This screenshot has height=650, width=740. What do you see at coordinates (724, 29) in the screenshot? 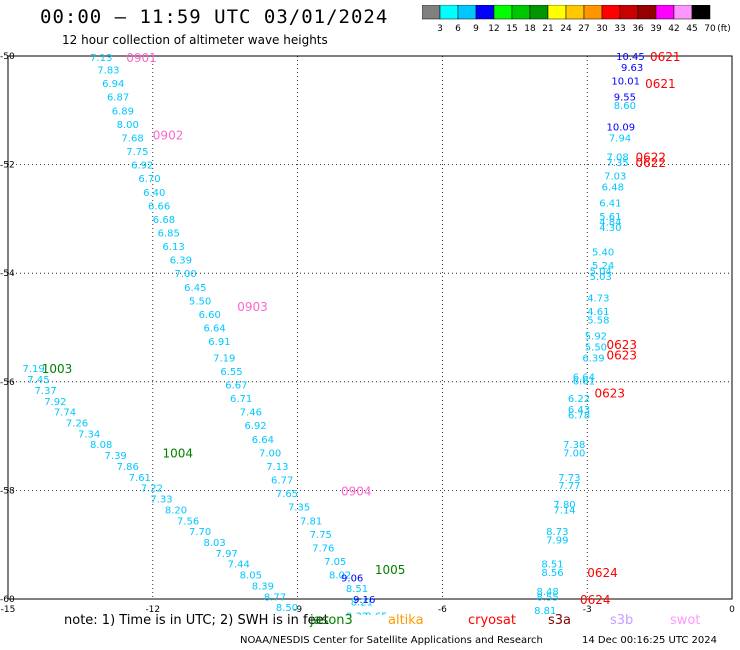
I see `colorbar-unit: (ft)` at bounding box center [724, 29].